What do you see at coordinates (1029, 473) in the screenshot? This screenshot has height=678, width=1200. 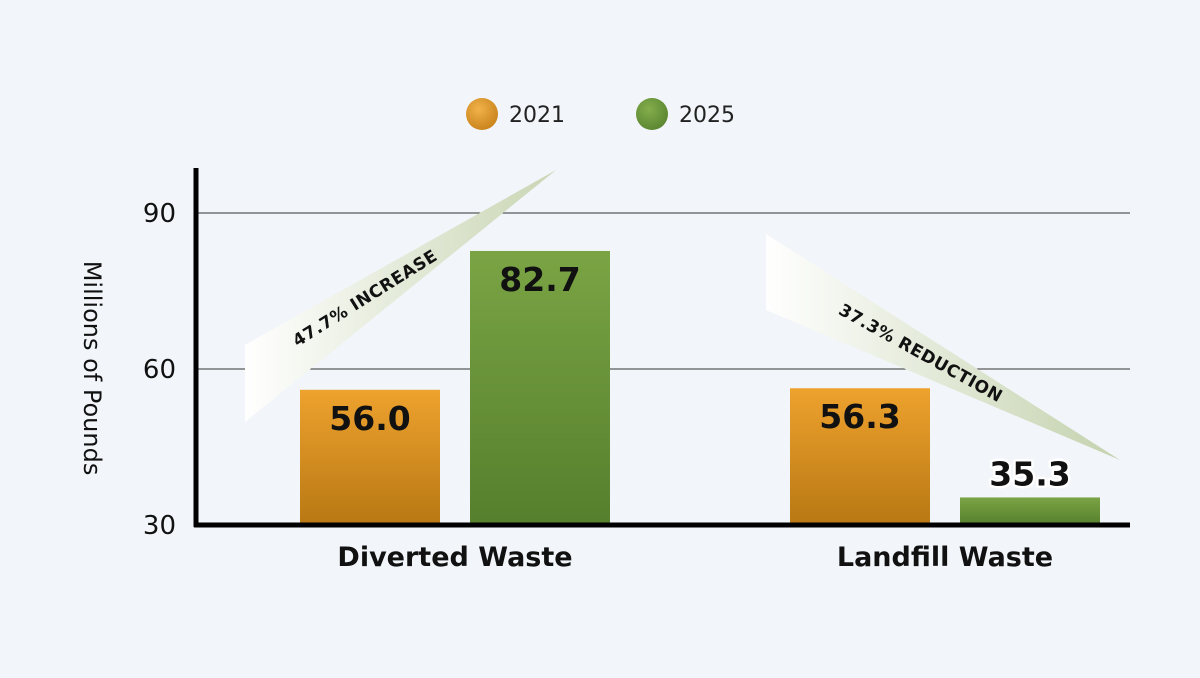 I see `data-label-2025-landfill-waste: 35.3` at bounding box center [1029, 473].